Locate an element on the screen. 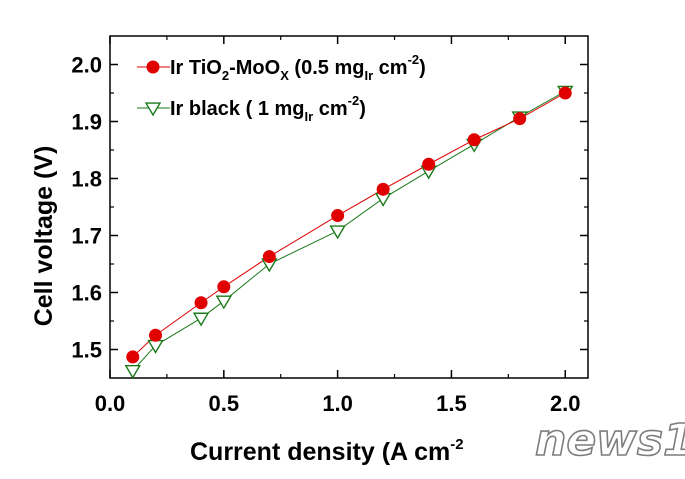 The image size is (685, 479). x-tick-label: 1.0 is located at coordinates (337, 403).